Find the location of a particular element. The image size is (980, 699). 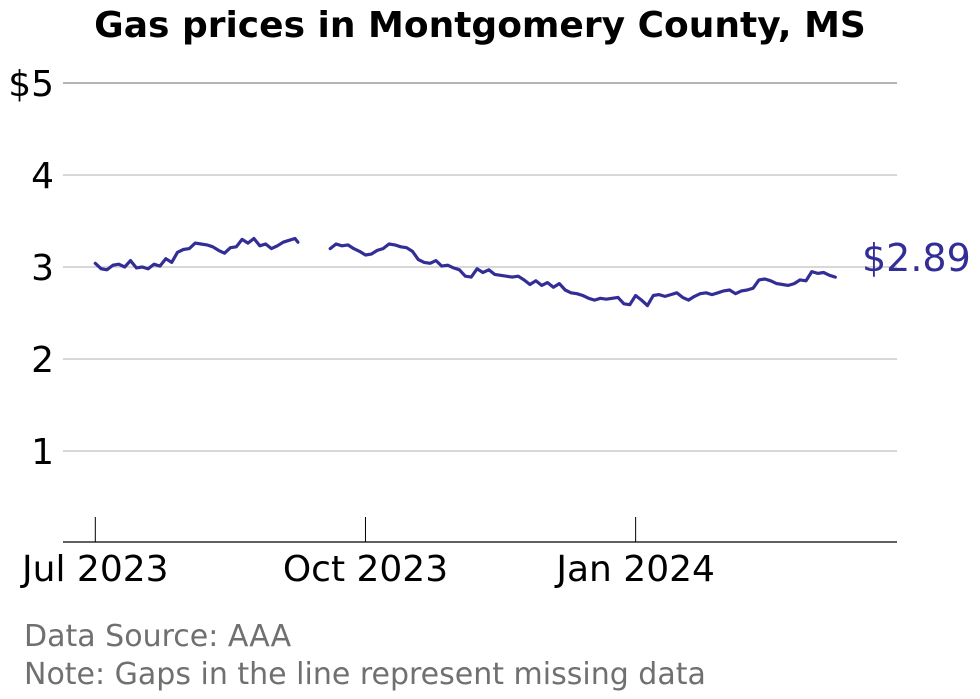

y-axis-ticks: $5 4 3 2 1 is located at coordinates (31, 268).